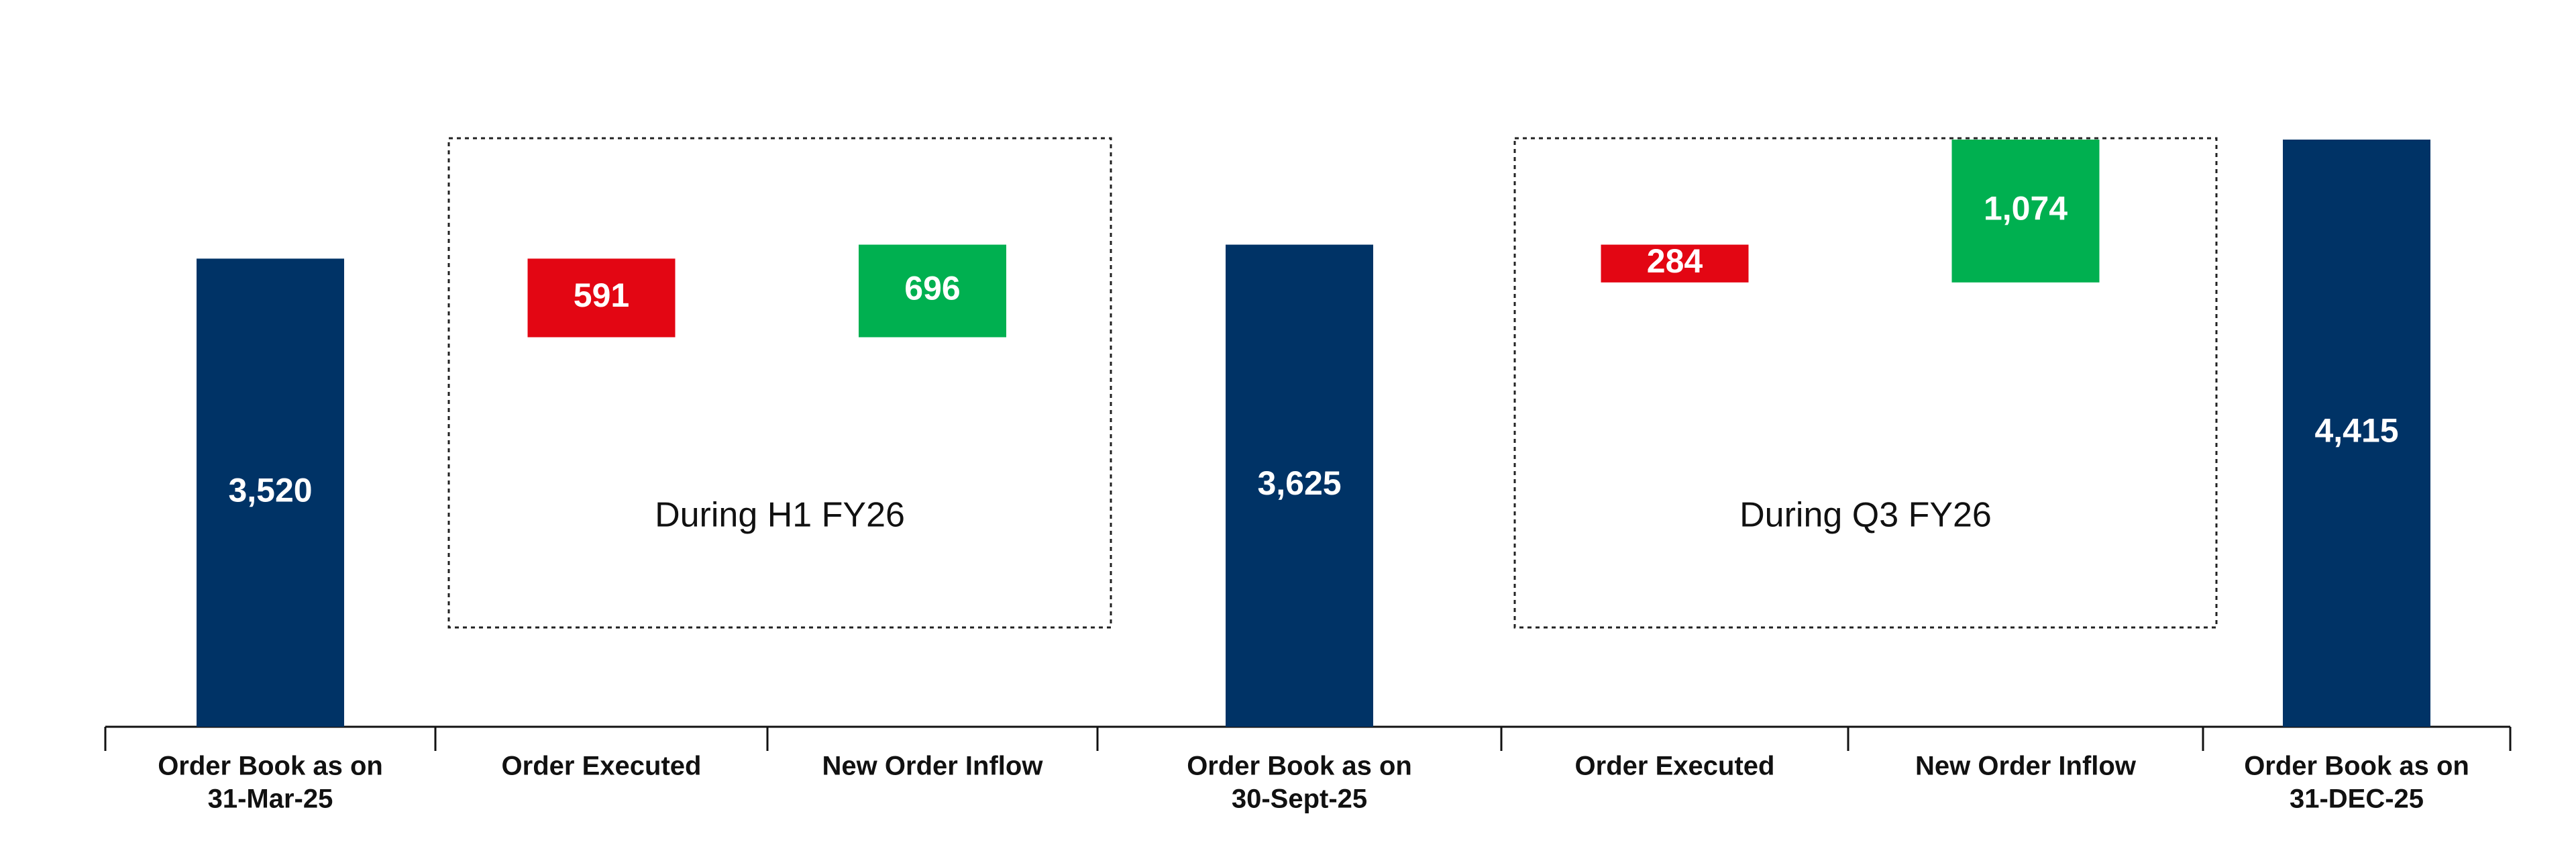  I want to click on group-label: During Q3 FY26, so click(1865, 515).